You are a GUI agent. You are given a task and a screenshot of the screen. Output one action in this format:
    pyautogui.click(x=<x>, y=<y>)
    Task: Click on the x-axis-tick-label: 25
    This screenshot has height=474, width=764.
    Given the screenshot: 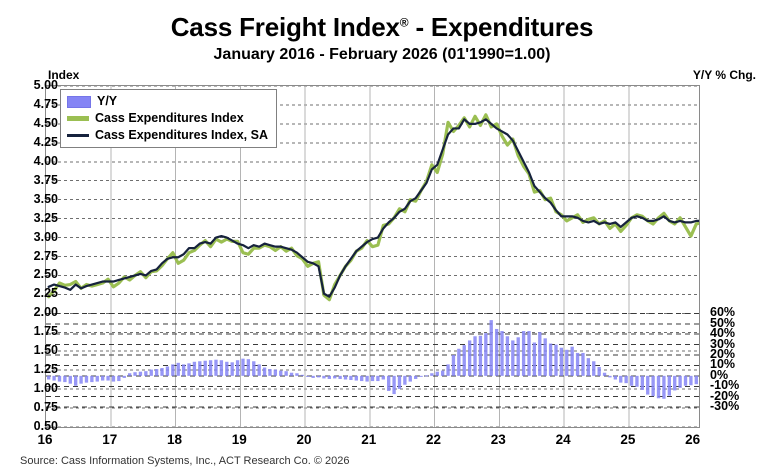 What is the action you would take?
    pyautogui.click(x=628, y=439)
    